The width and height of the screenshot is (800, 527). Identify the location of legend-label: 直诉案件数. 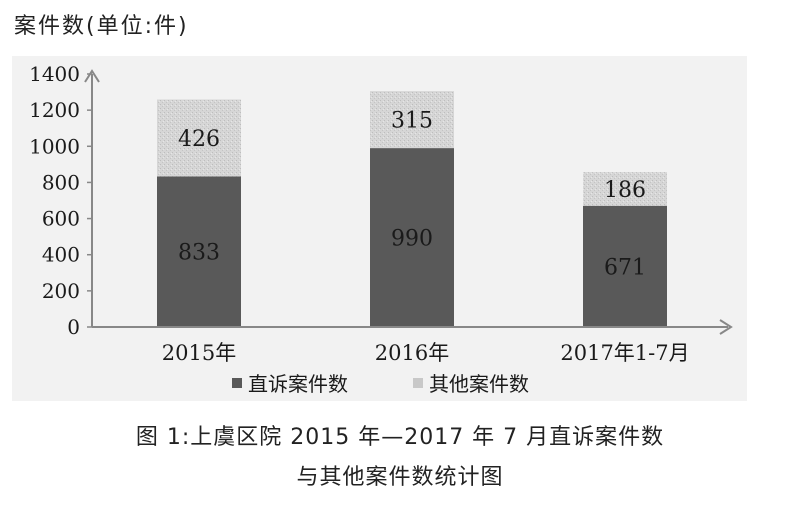
(298, 384).